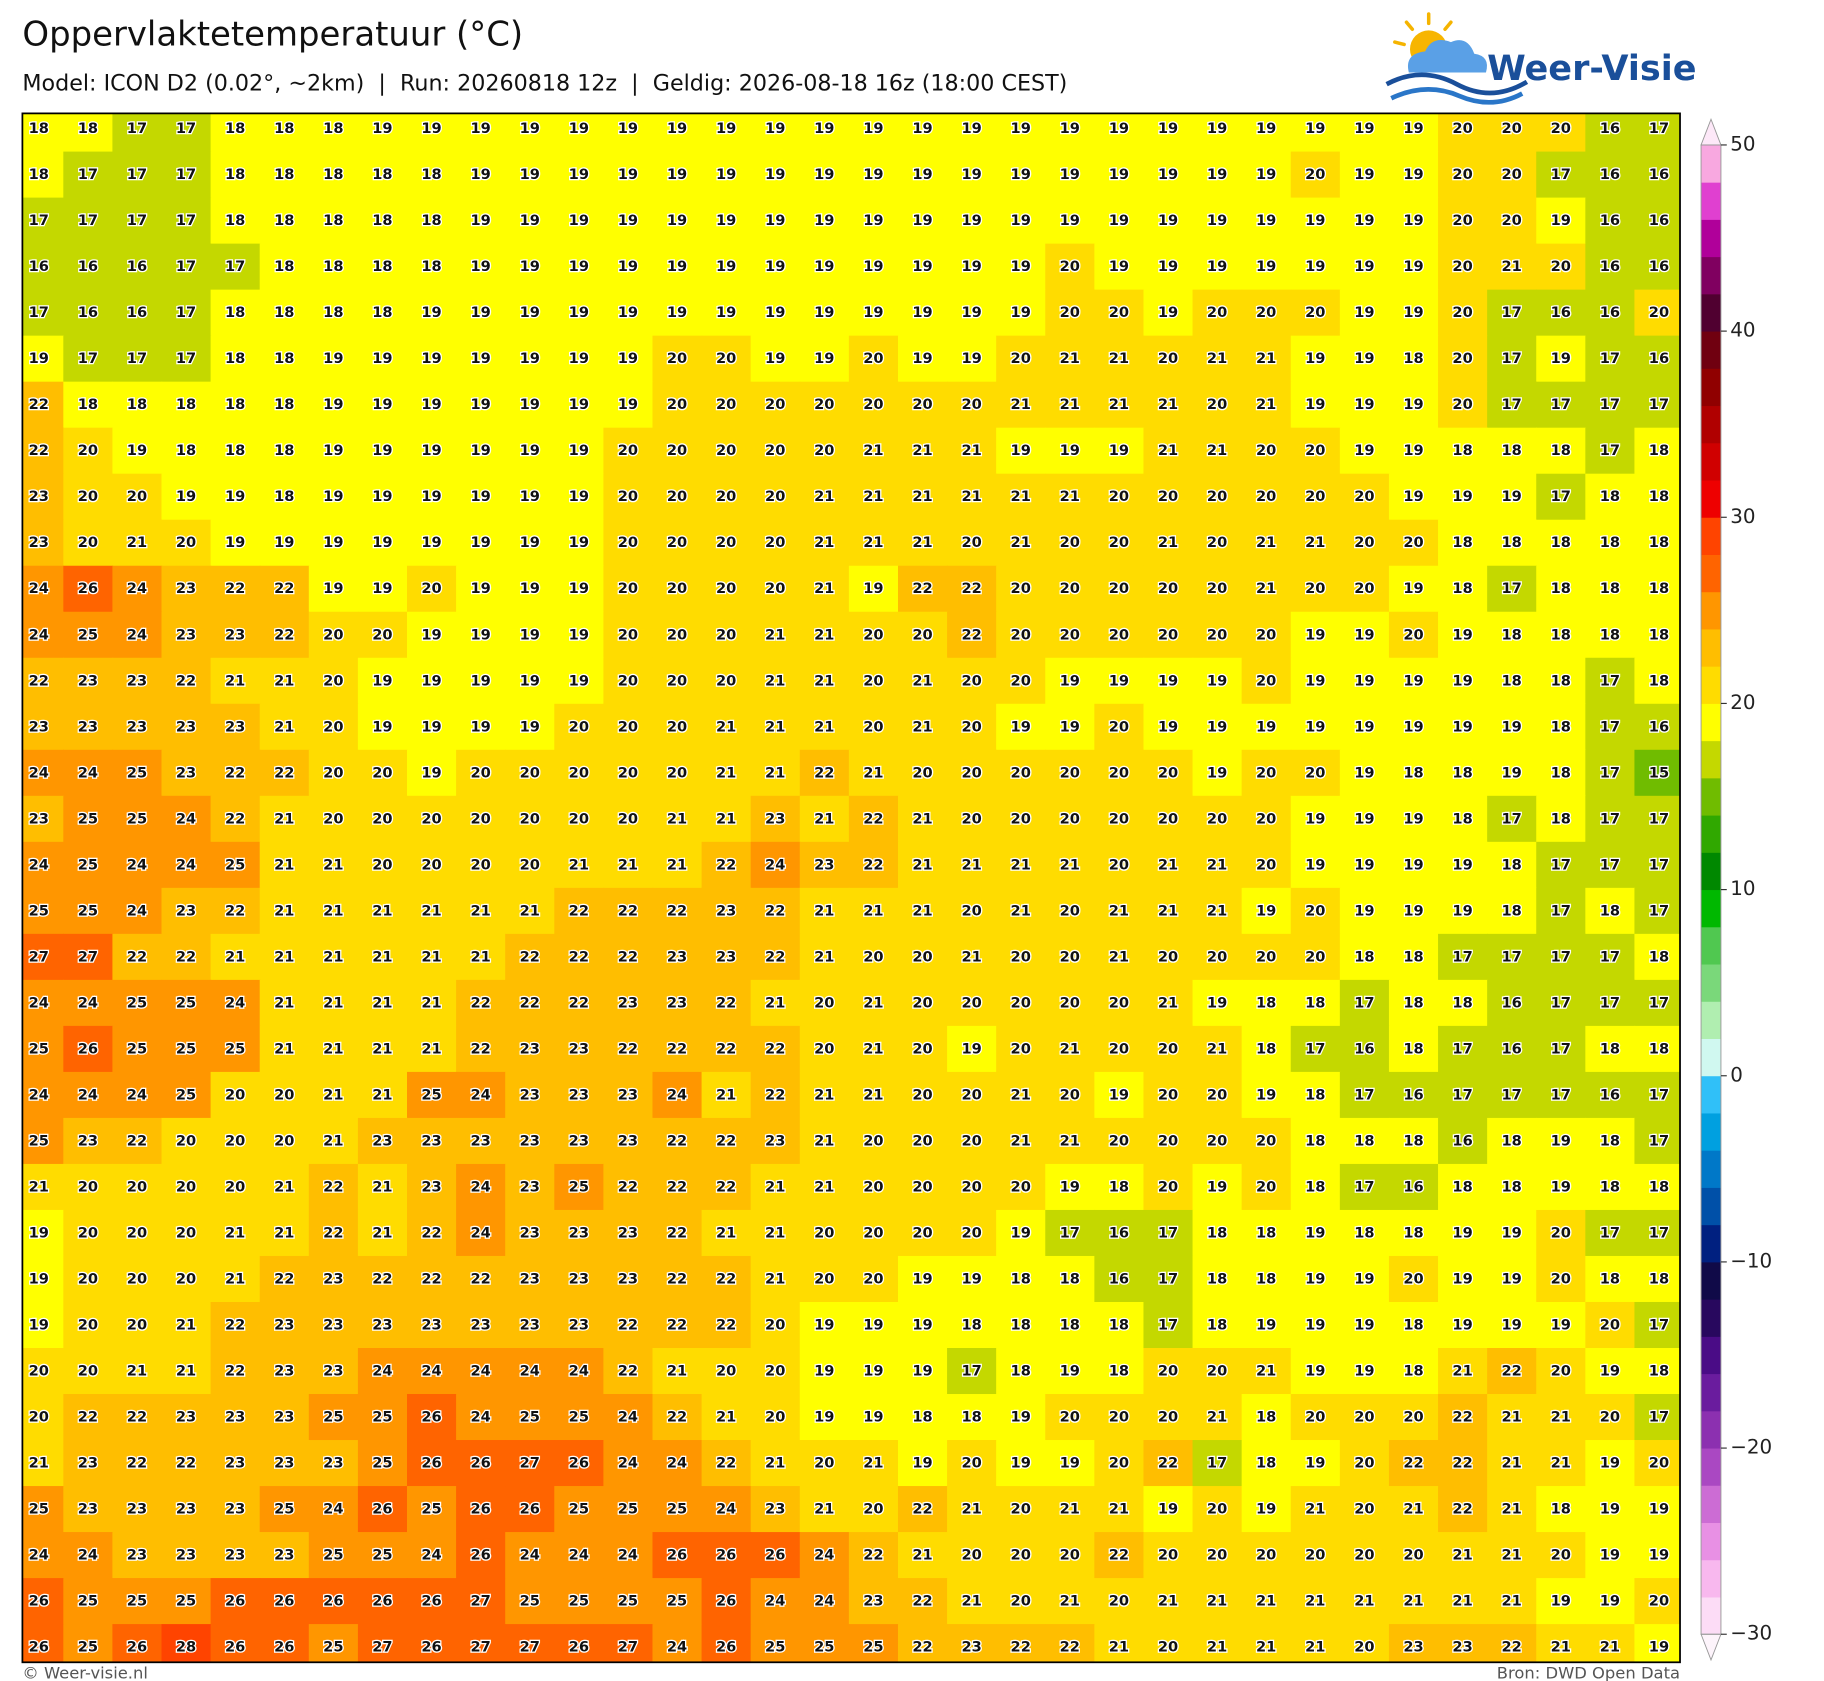 This screenshot has height=1681, width=1824. Describe the element at coordinates (1711, 573) in the screenshot. I see `colorbar-band` at that location.